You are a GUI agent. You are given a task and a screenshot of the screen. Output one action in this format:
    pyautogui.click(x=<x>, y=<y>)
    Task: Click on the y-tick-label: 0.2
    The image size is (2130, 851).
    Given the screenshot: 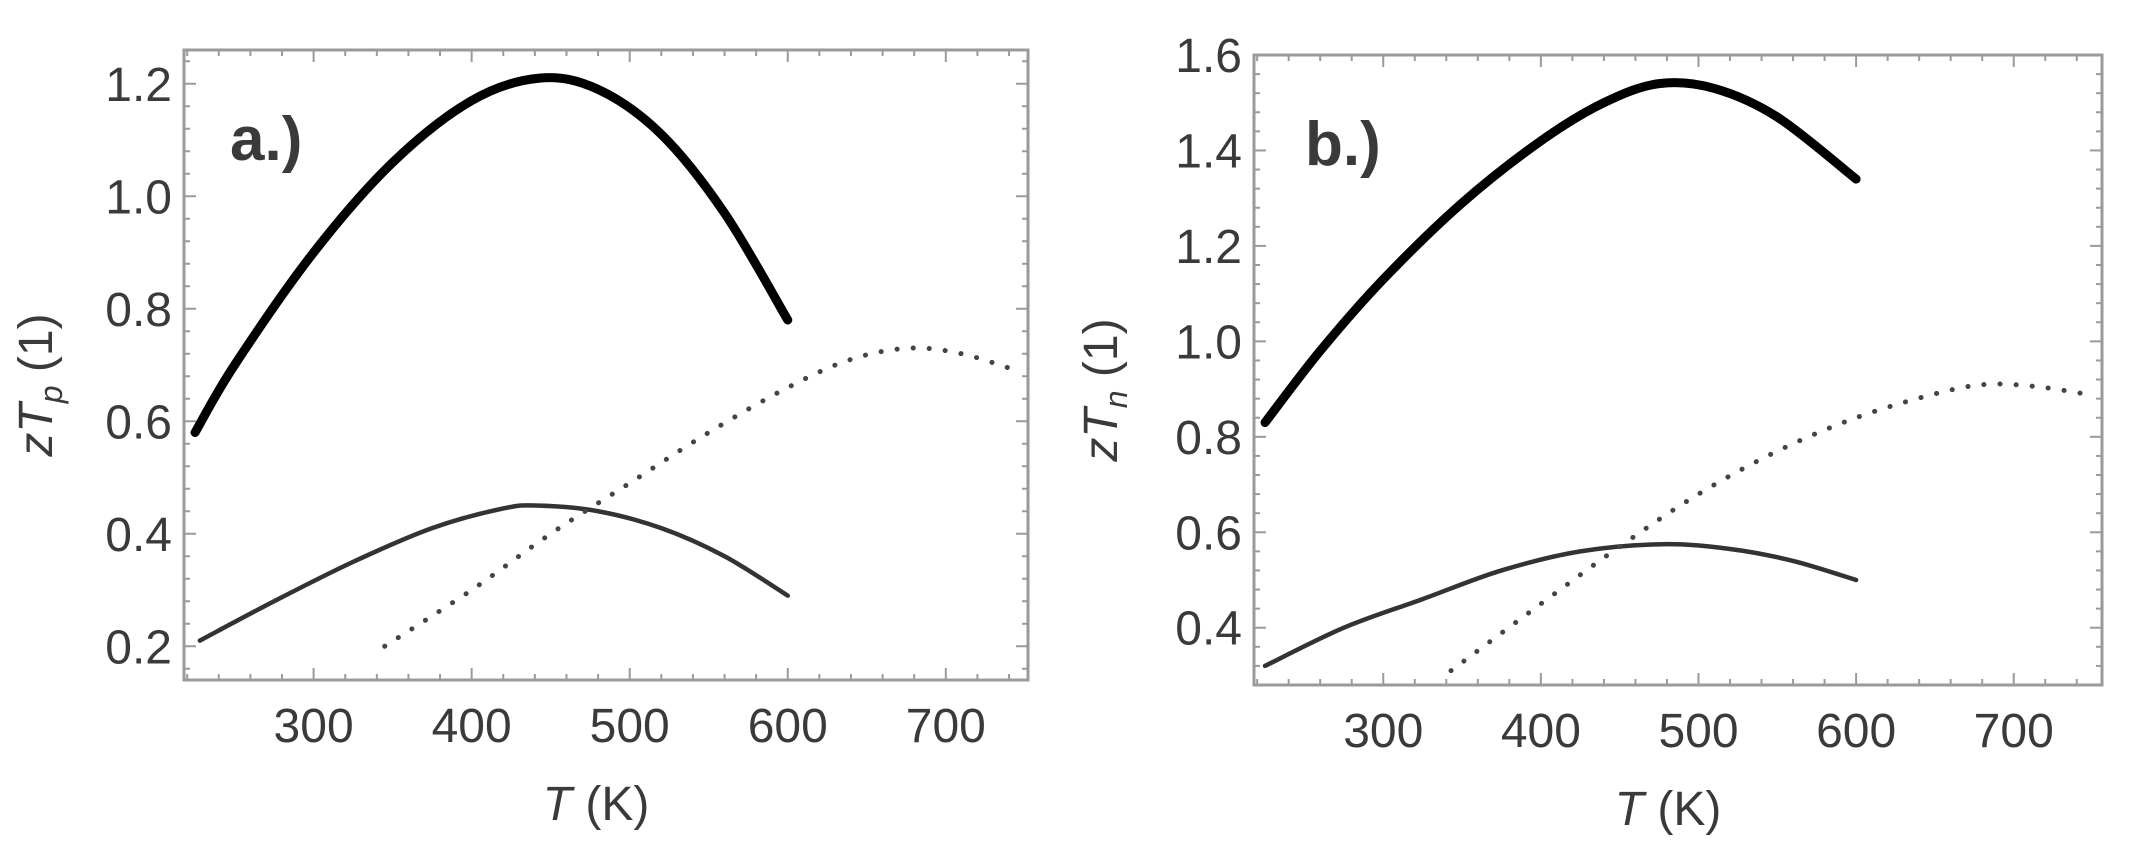 What is the action you would take?
    pyautogui.click(x=138, y=647)
    